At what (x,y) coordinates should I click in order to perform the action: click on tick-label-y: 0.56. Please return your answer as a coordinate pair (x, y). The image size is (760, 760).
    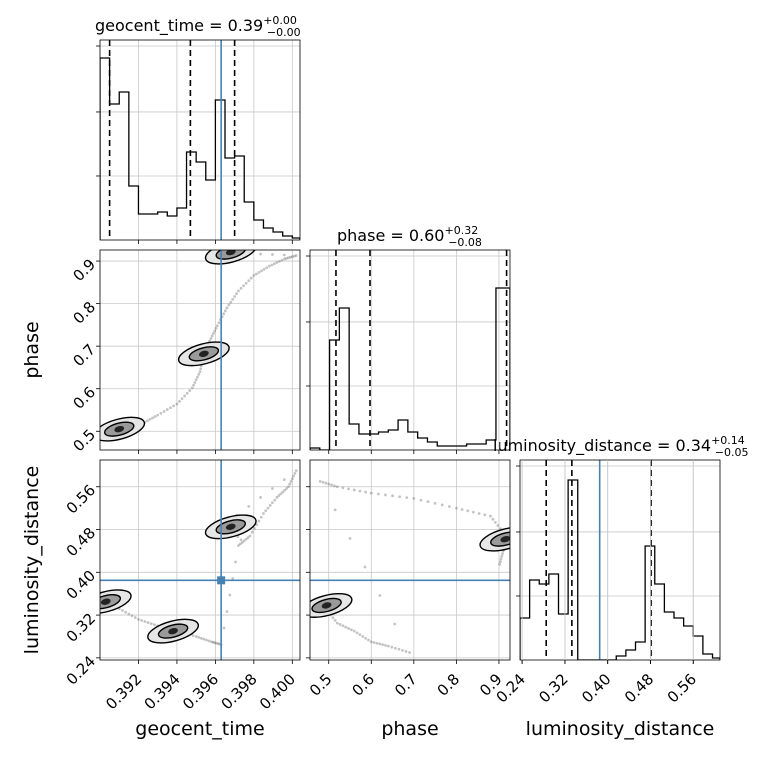
    Looking at the image, I should click on (81, 499).